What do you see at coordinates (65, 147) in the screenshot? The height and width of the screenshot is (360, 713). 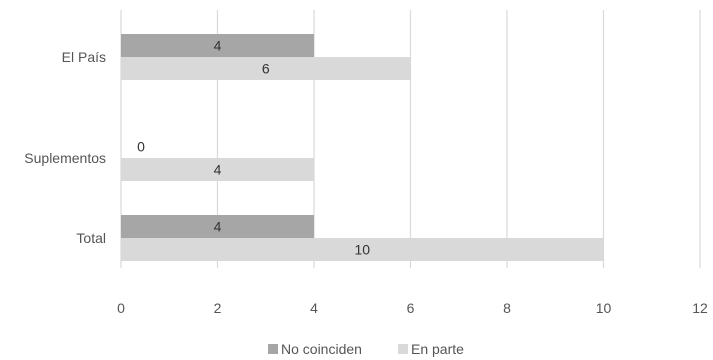 I see `category-labels: El País Suplementos Total` at bounding box center [65, 147].